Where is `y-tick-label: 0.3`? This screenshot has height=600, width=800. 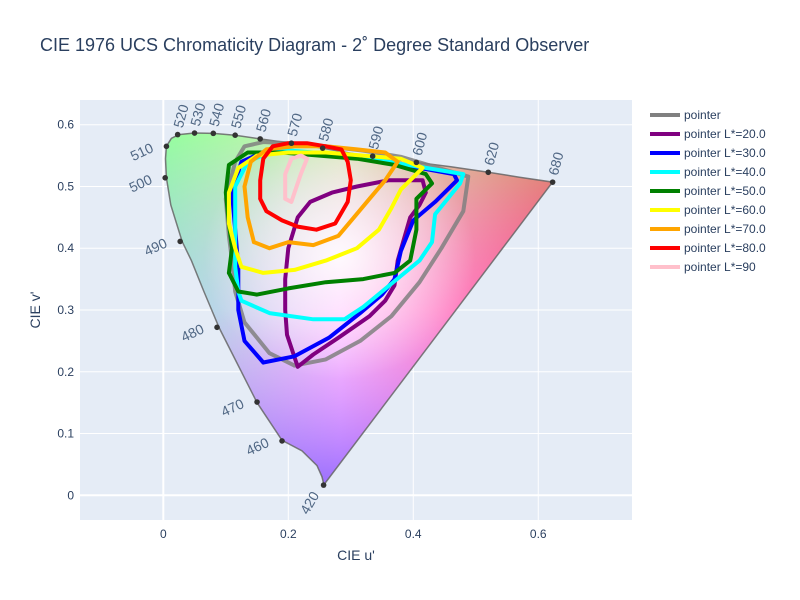 y-tick-label: 0.3 is located at coordinates (65, 310).